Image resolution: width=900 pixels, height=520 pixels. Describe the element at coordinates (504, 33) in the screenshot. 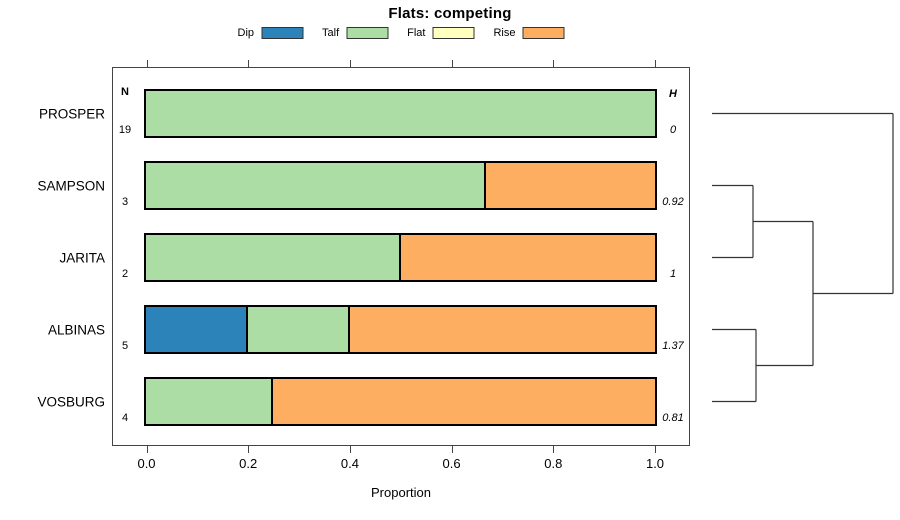

I see `legend-label: Rise` at that location.